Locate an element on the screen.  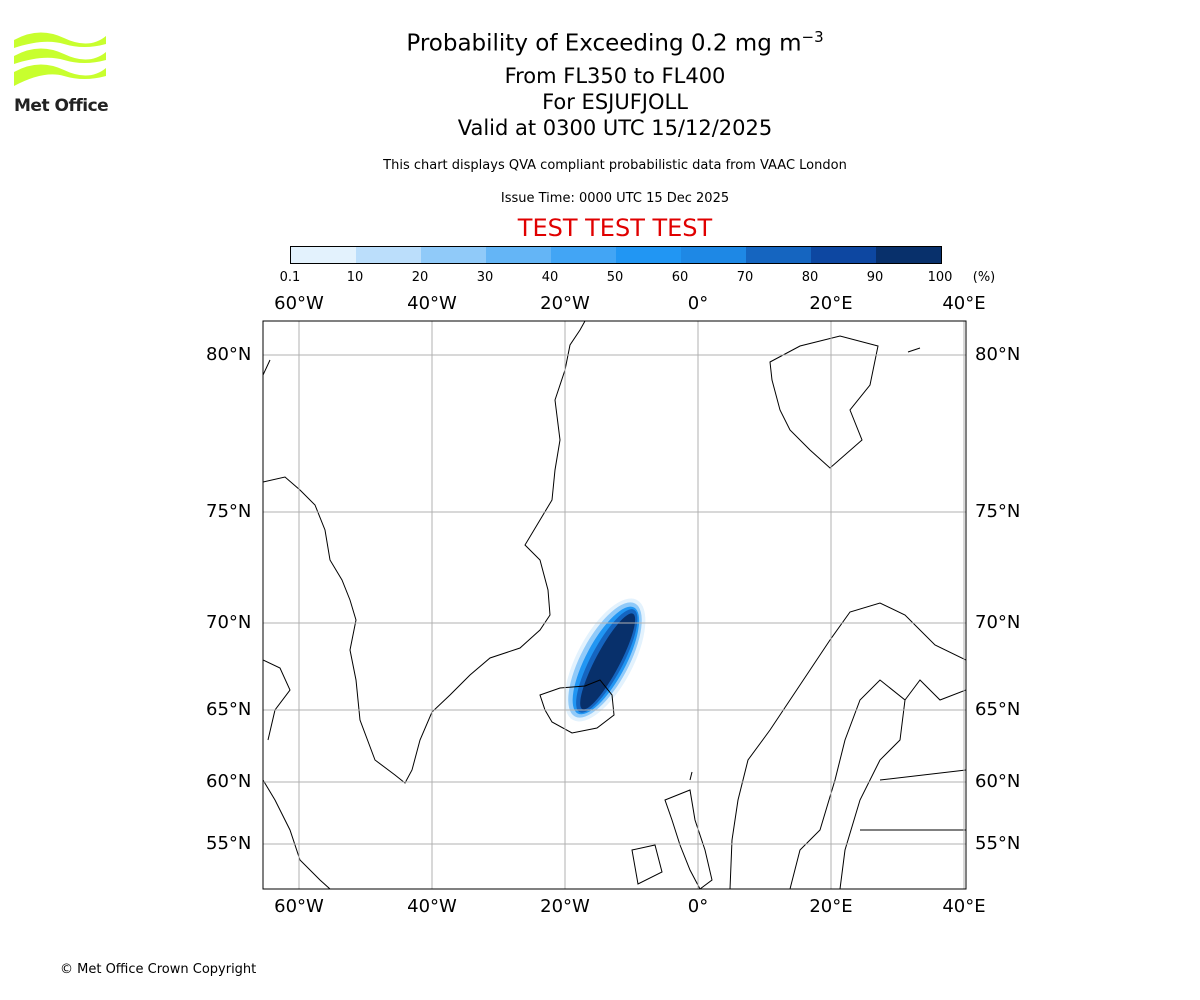
colorbar-tick: 10 is located at coordinates (355, 277).